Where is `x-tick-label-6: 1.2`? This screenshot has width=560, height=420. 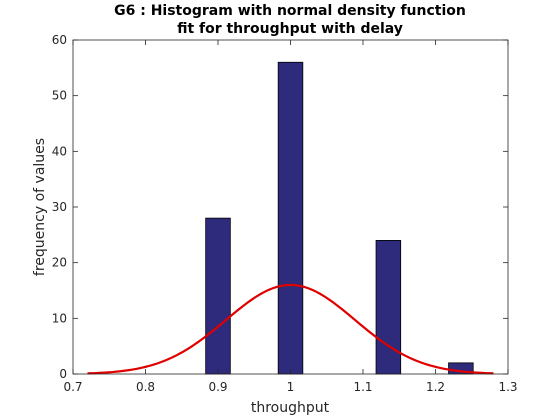
x-tick-label-6: 1.2 is located at coordinates (435, 387).